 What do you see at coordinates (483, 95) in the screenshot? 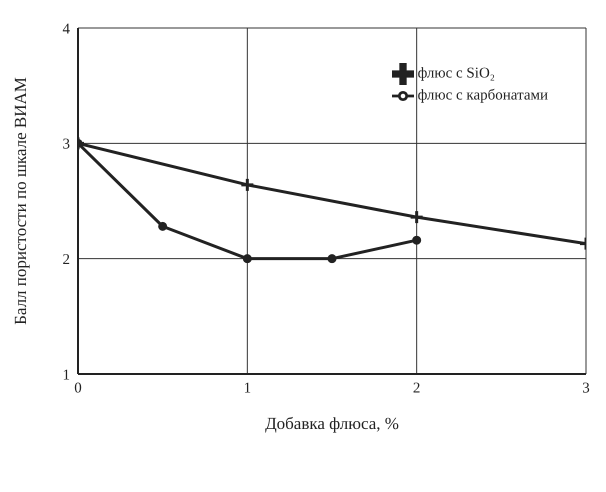
I see `legend-label: флюс с карбонатами` at bounding box center [483, 95].